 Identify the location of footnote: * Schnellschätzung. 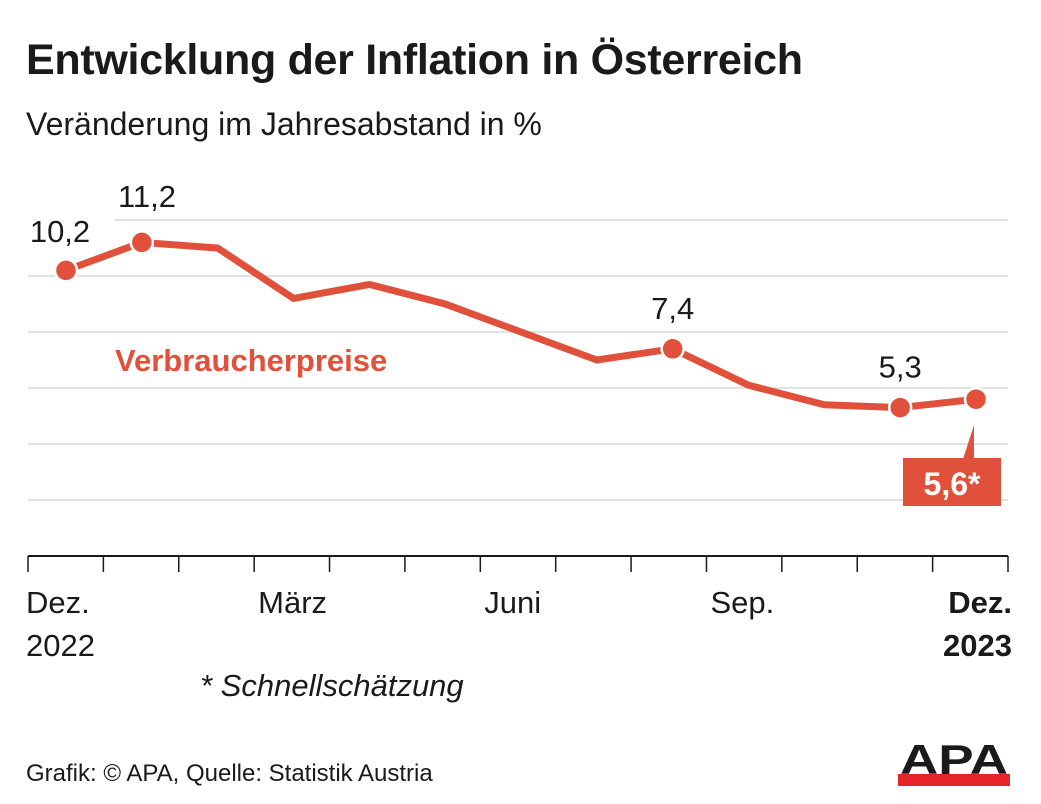
(332, 685).